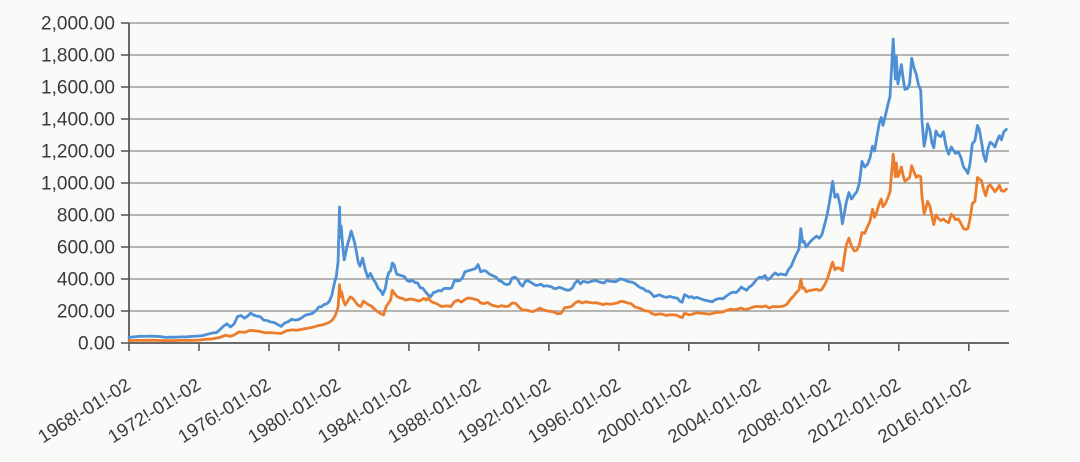 The image size is (1080, 462). Describe the element at coordinates (86, 216) in the screenshot. I see `y-axis-label: 800.00` at that location.